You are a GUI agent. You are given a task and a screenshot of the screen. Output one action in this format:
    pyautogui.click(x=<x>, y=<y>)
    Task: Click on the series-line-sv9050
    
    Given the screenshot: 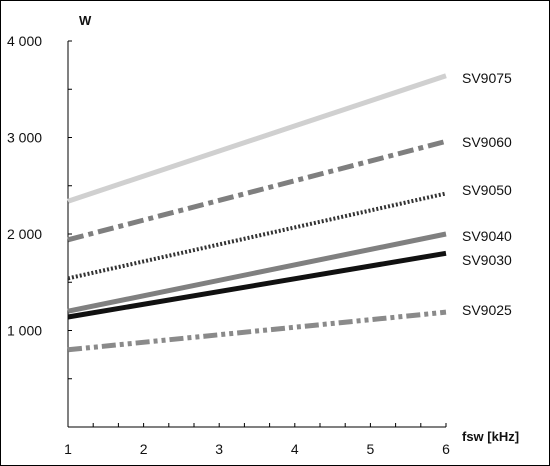 What is the action you would take?
    pyautogui.click(x=257, y=236)
    